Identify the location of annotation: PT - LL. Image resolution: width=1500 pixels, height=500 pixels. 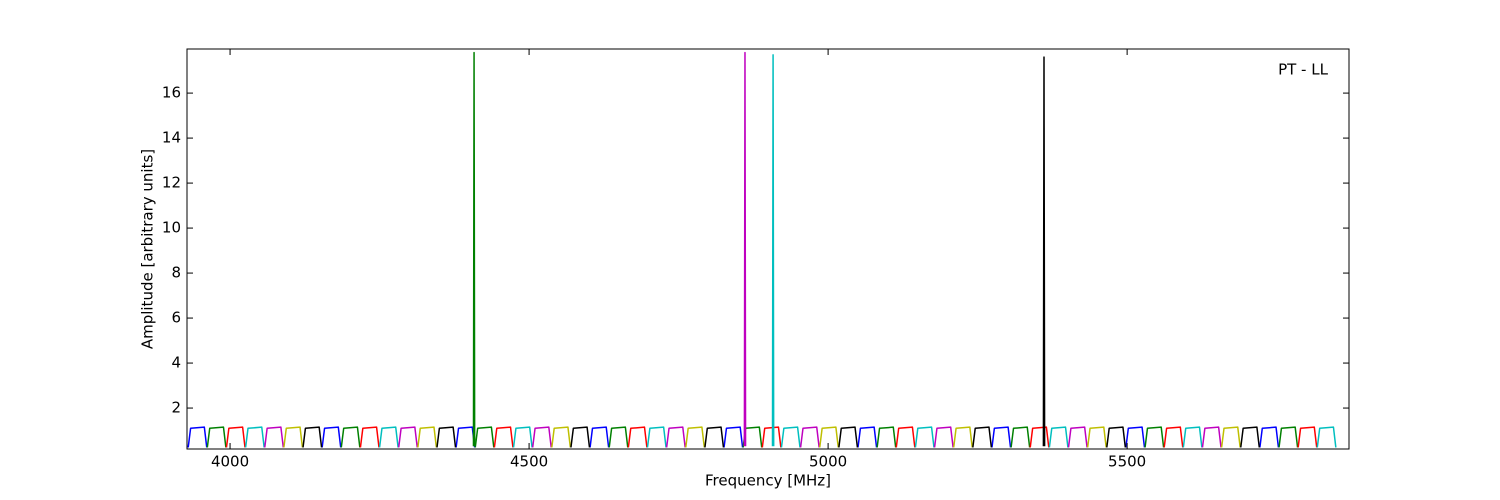
(1303, 70).